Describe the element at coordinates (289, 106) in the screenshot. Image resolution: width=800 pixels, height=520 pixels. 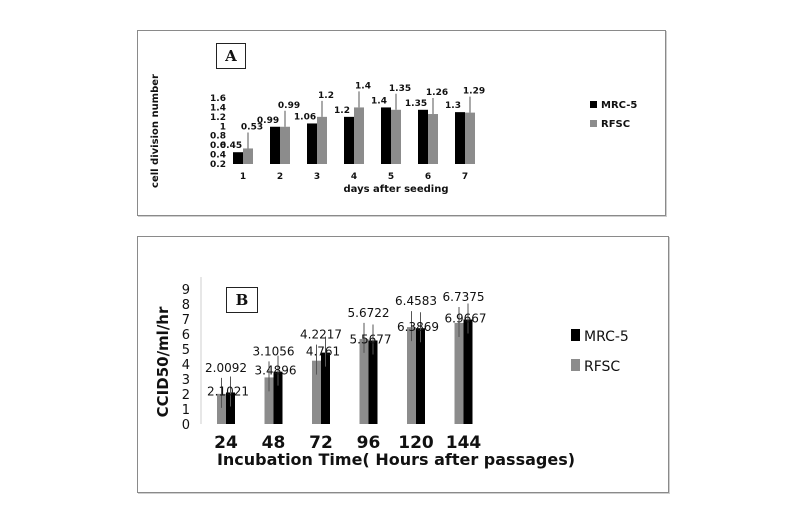
I see `data-label-rfsc: 0.99` at that location.